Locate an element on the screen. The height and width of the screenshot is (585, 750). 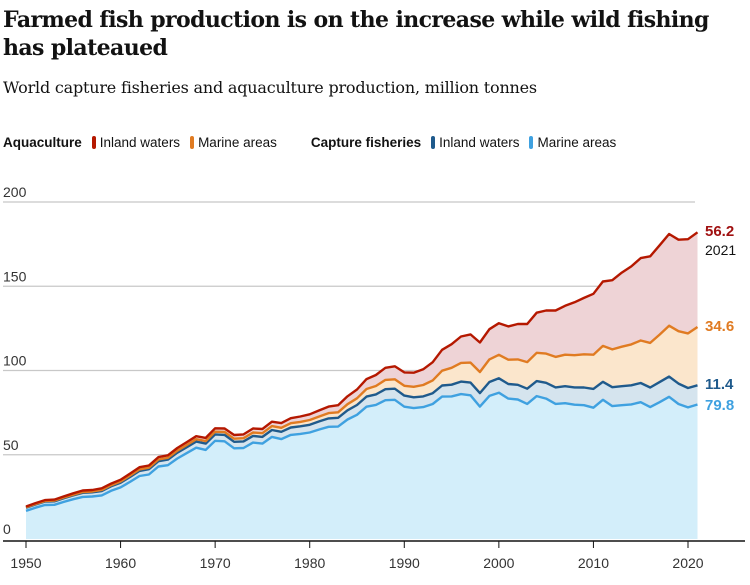
legend-item-aquaculture-marine: Marine areas is located at coordinates (233, 142).